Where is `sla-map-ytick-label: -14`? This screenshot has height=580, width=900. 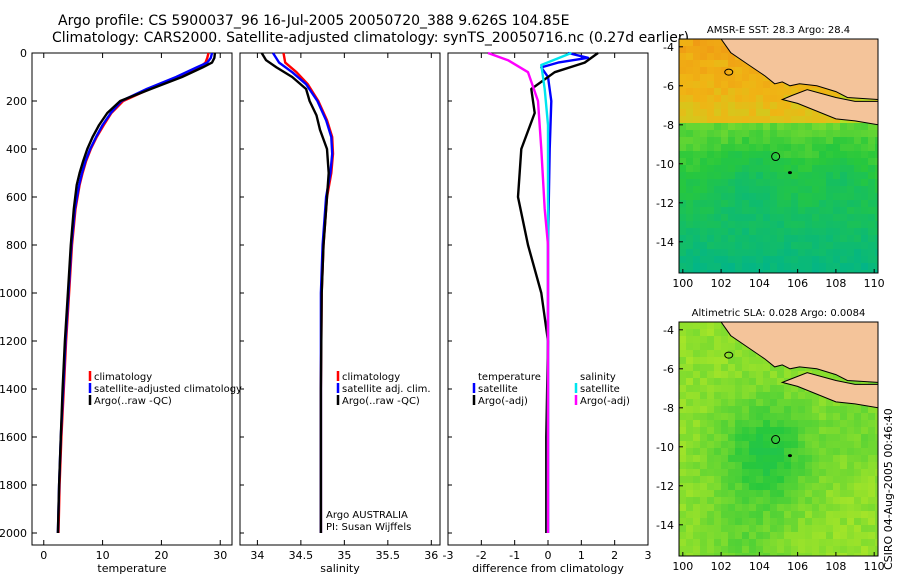
sla-map-ytick-label: -14 is located at coordinates (665, 525).